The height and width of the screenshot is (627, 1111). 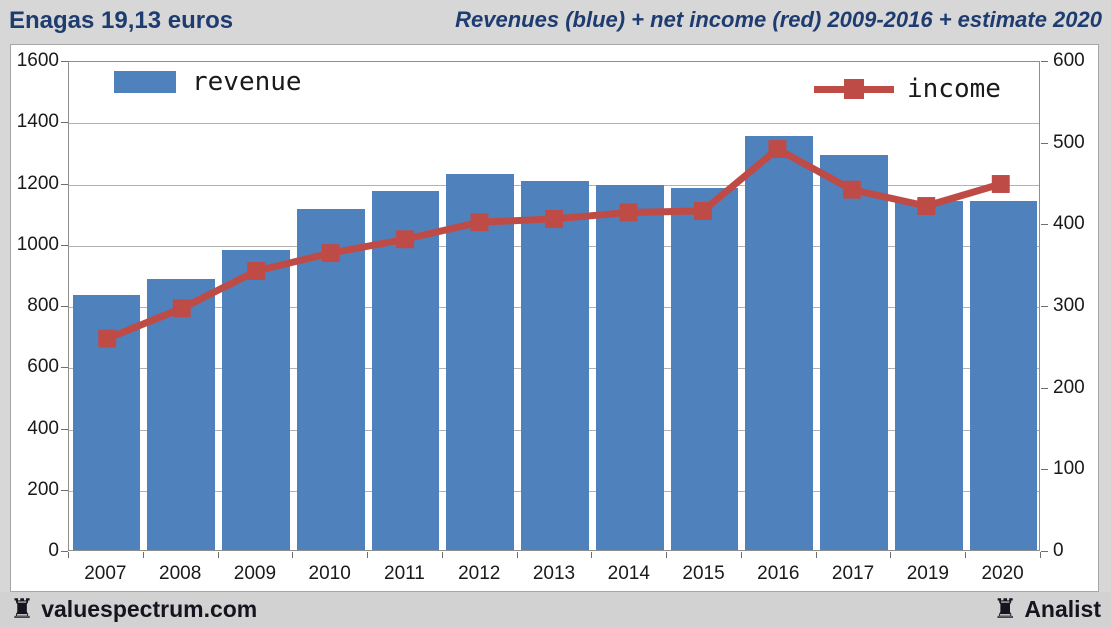 I want to click on income-legend-label: income, so click(x=954, y=89).